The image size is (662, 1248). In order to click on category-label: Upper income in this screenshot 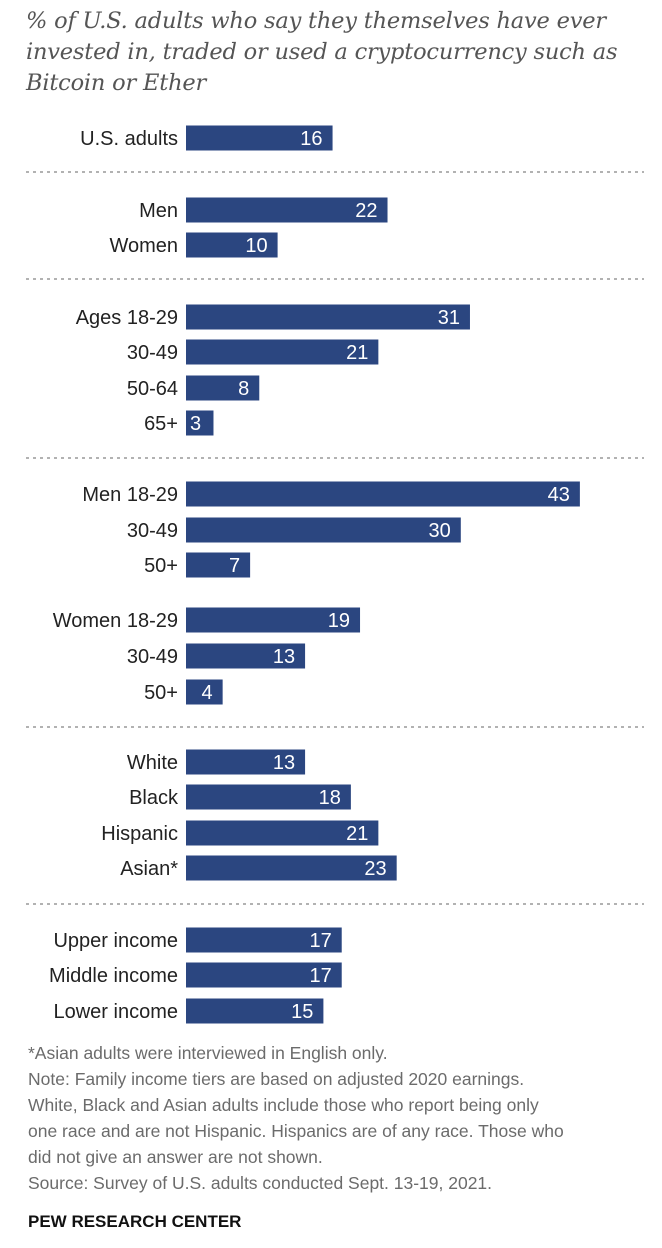, I will do `click(115, 941)`.